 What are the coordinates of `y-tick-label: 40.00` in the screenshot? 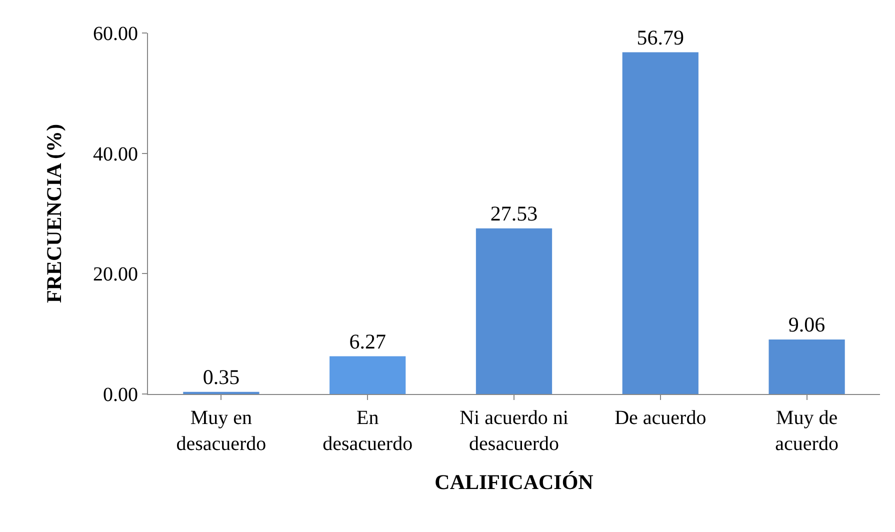 It's located at (115, 154).